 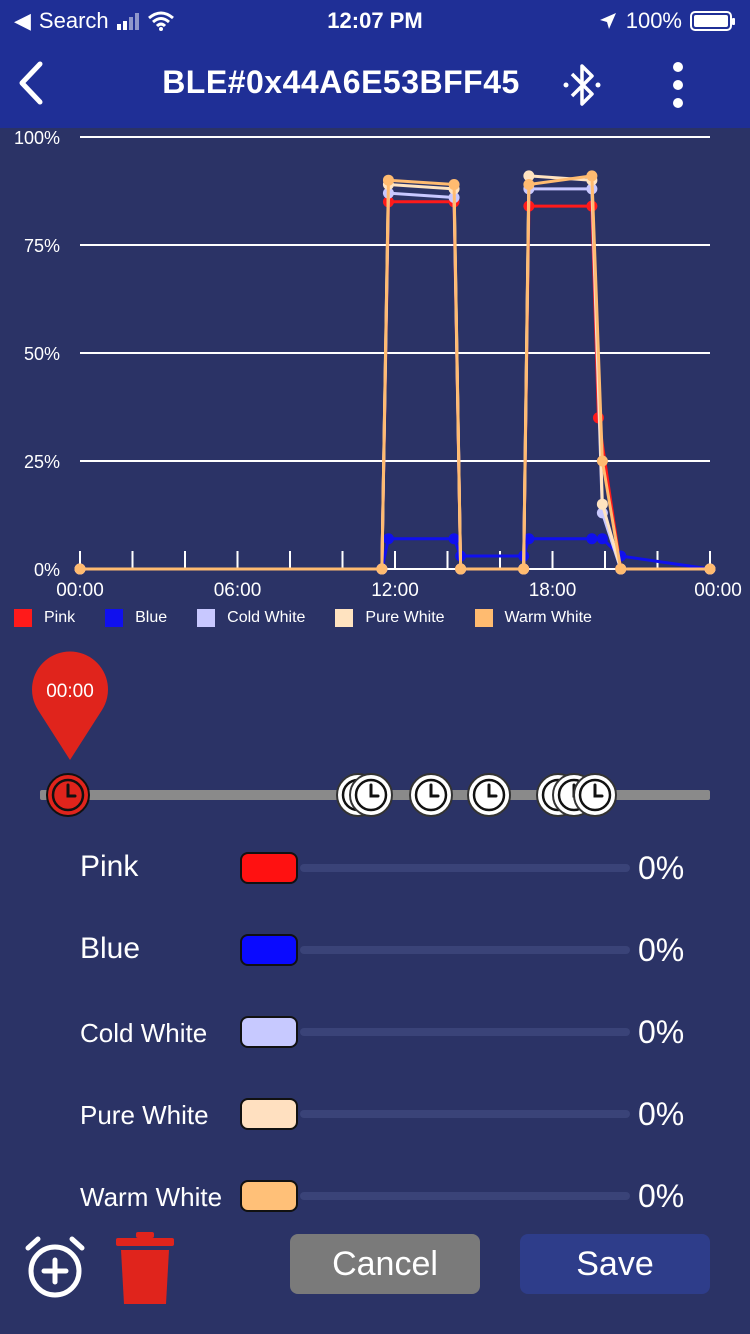 What do you see at coordinates (37, 138) in the screenshot?
I see `y-tick-label: 100%` at bounding box center [37, 138].